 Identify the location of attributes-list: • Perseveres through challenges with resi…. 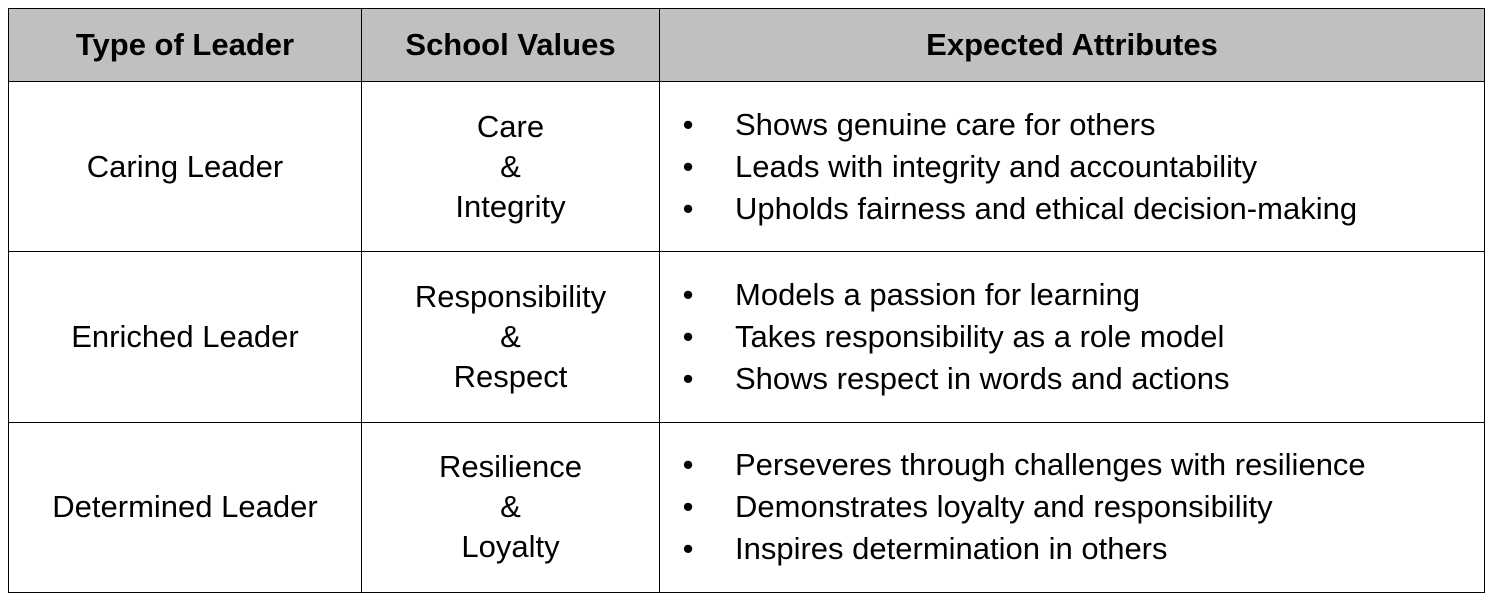
(1072, 507).